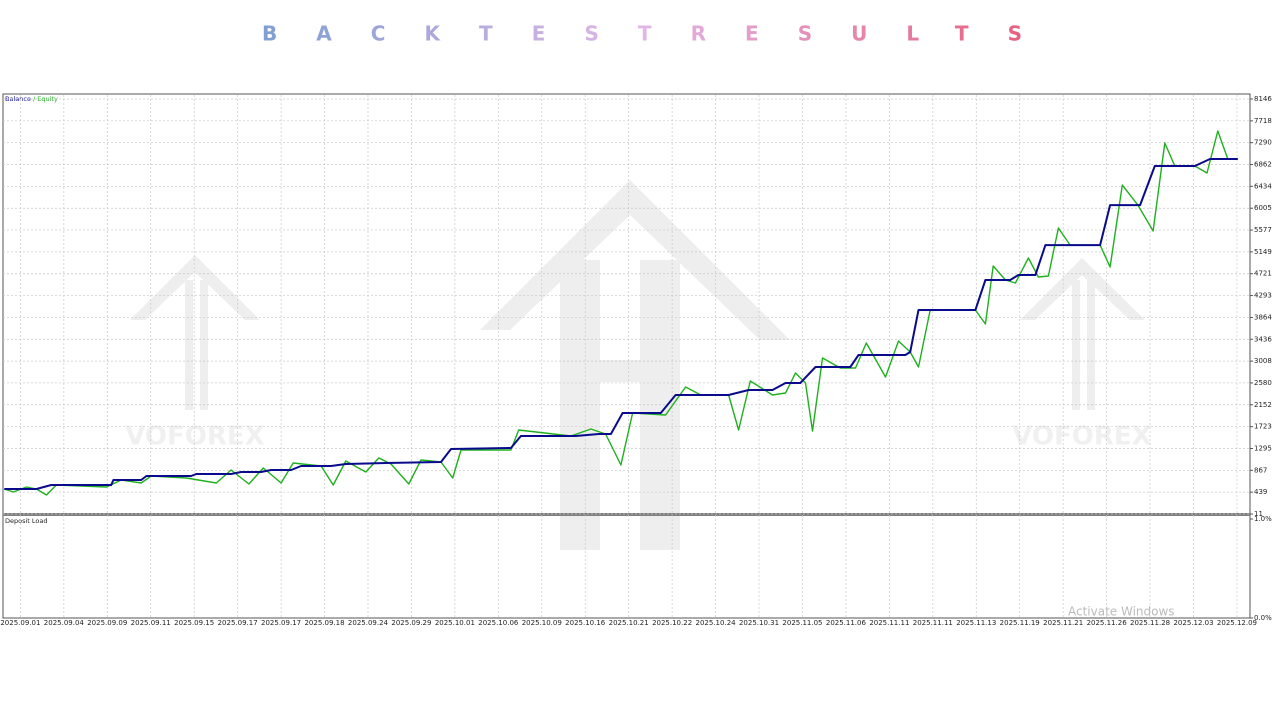  What do you see at coordinates (455, 623) in the screenshot?
I see `x-tick-label: 2025.10.01` at bounding box center [455, 623].